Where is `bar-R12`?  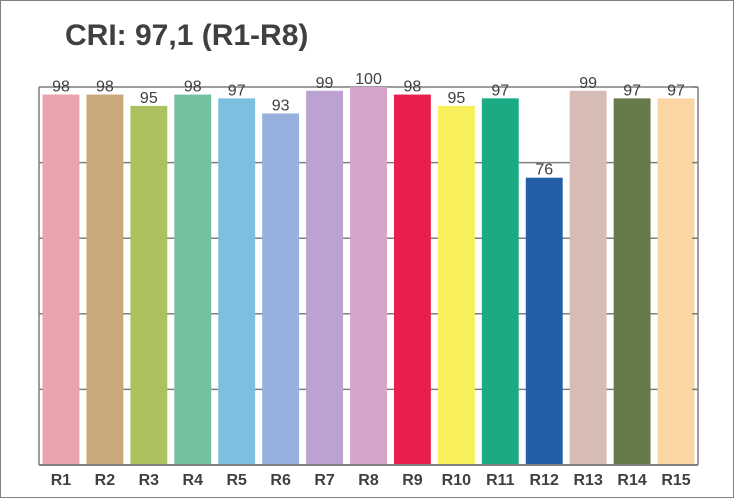 bar-R12 is located at coordinates (544, 321).